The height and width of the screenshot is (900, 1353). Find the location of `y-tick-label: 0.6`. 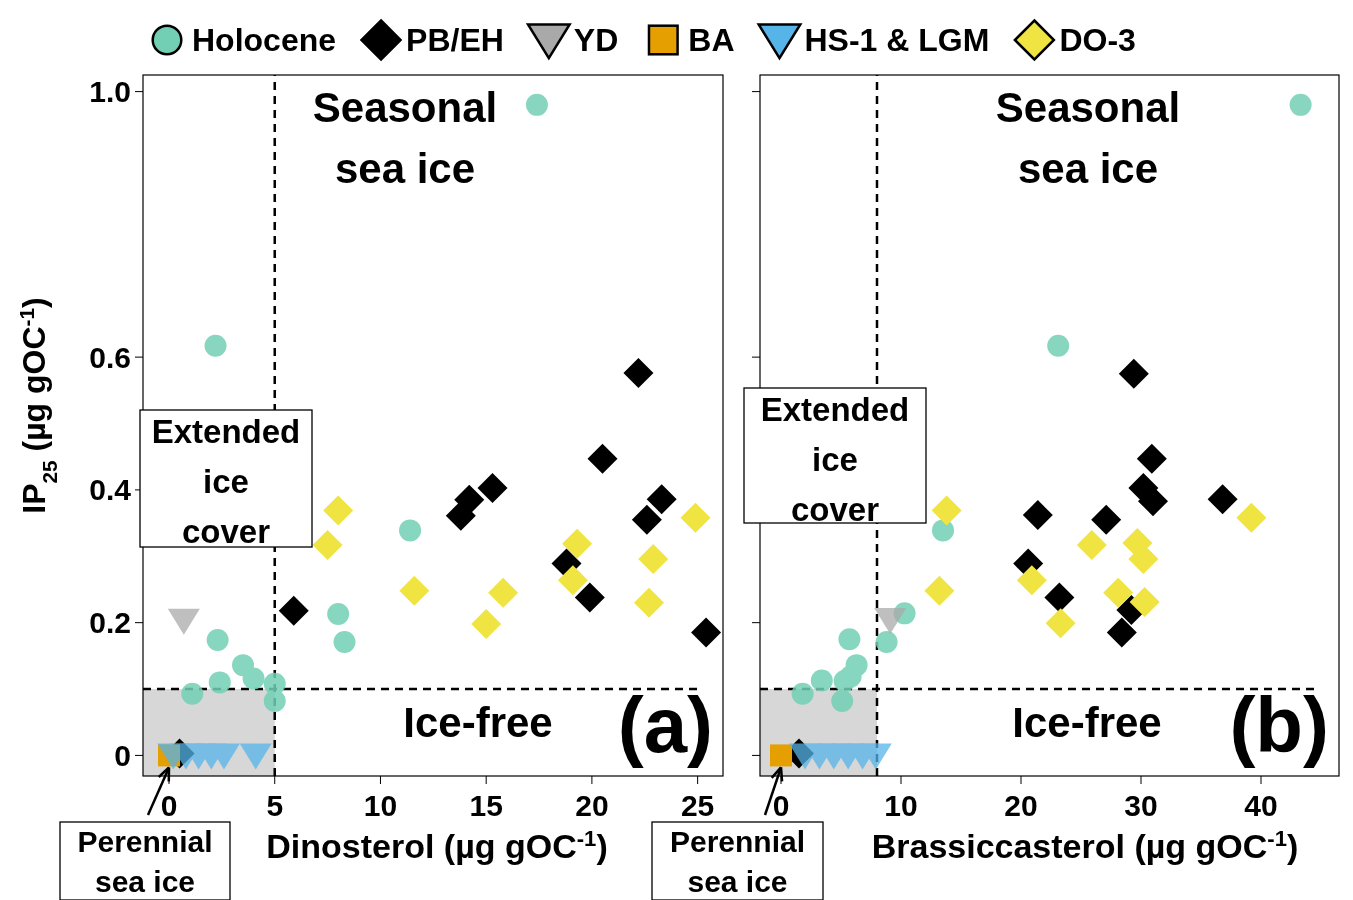

y-tick-label: 0.6 is located at coordinates (110, 357).